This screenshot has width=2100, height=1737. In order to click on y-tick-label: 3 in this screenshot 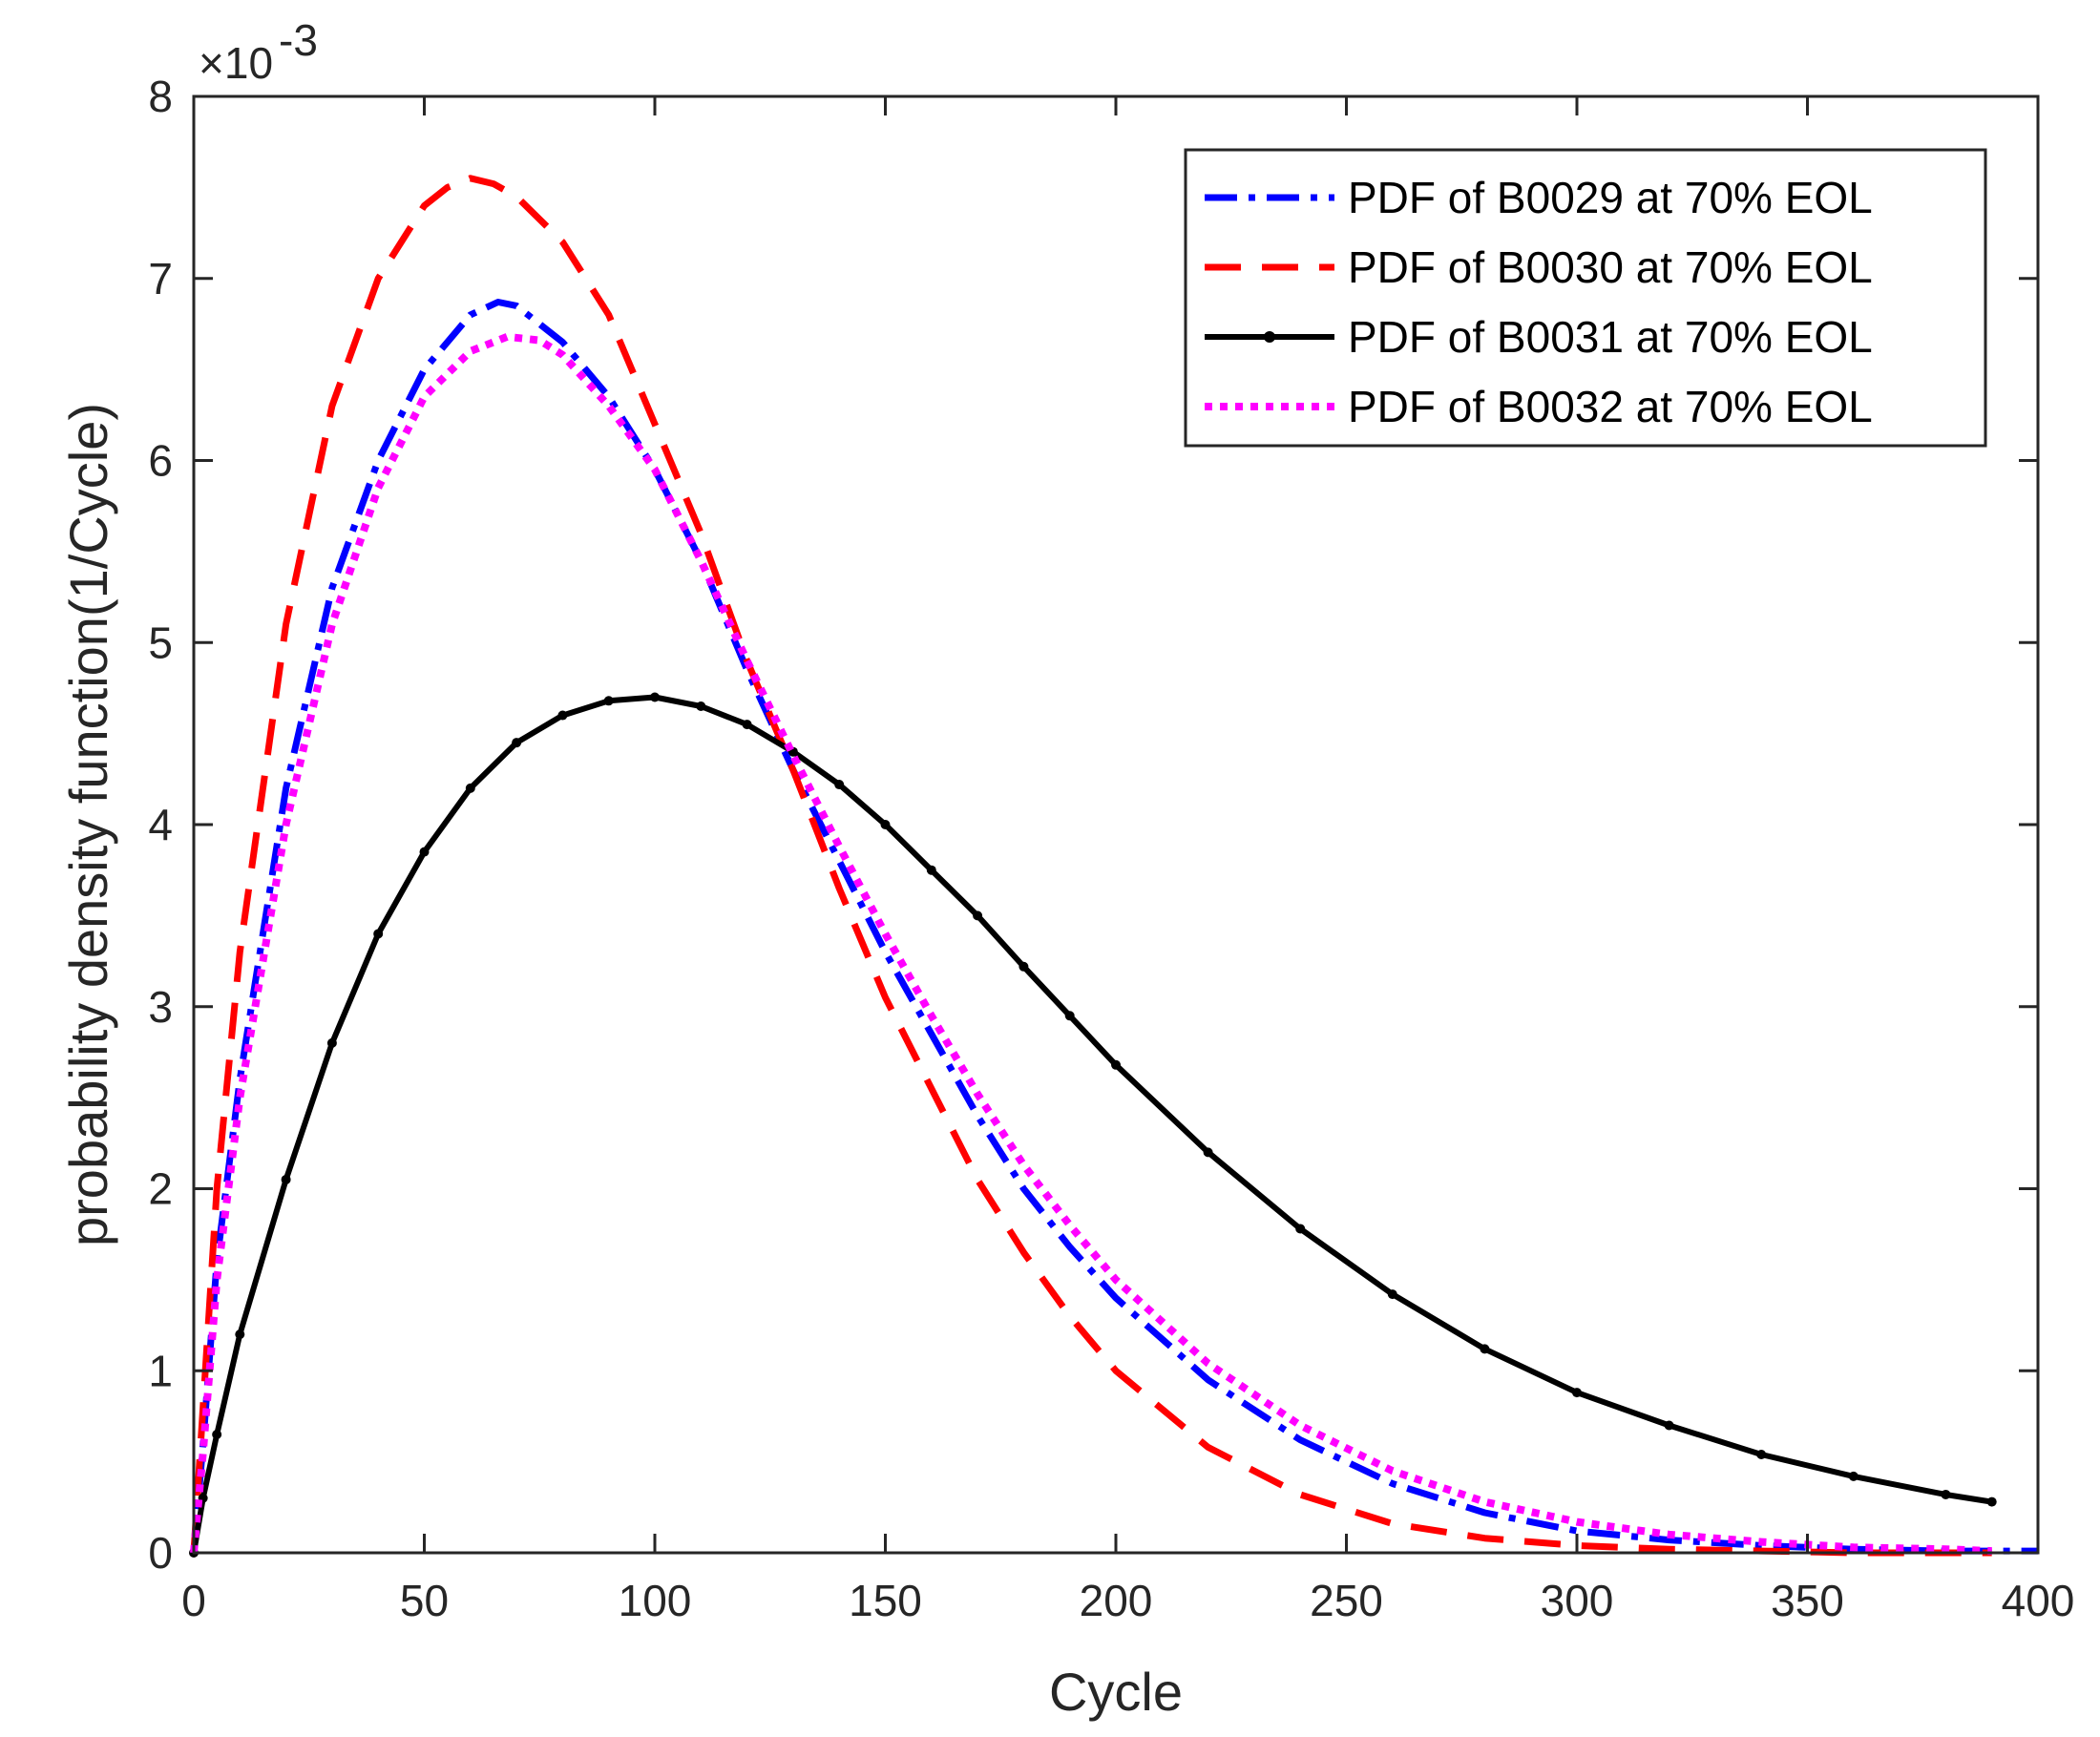, I will do `click(160, 1007)`.